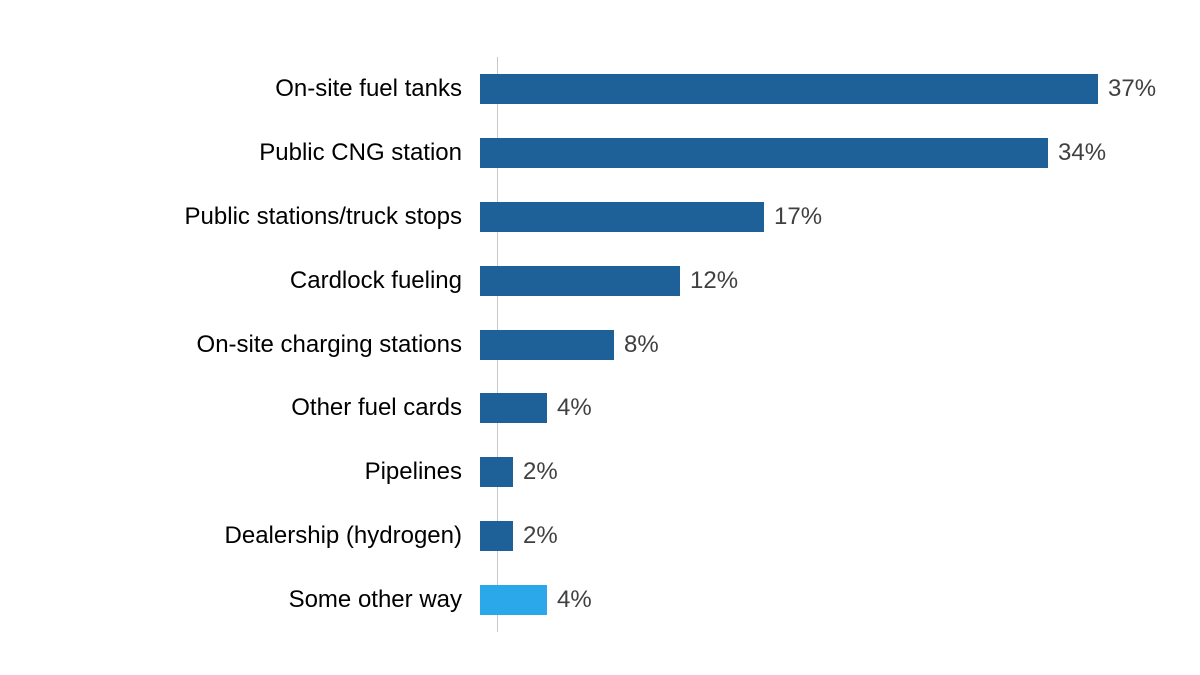  Describe the element at coordinates (714, 280) in the screenshot. I see `value-label: 12%` at that location.